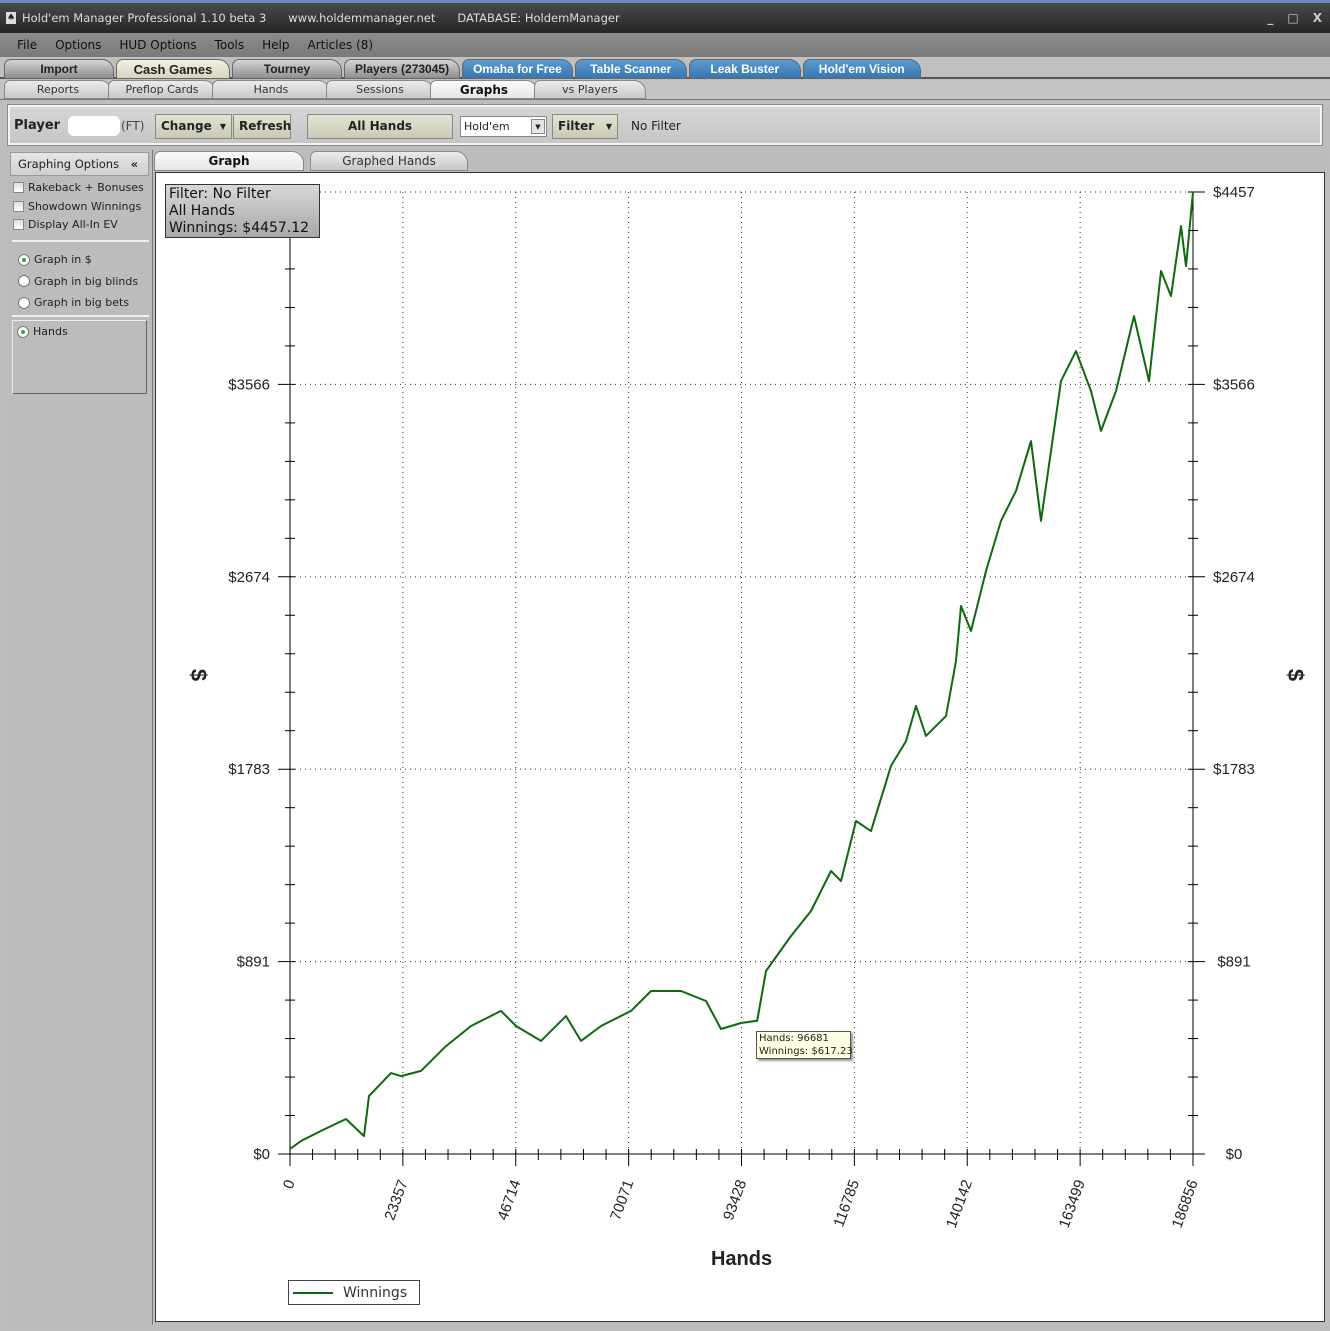 The width and height of the screenshot is (1330, 1331). I want to click on player-site: (FT), so click(133, 126).